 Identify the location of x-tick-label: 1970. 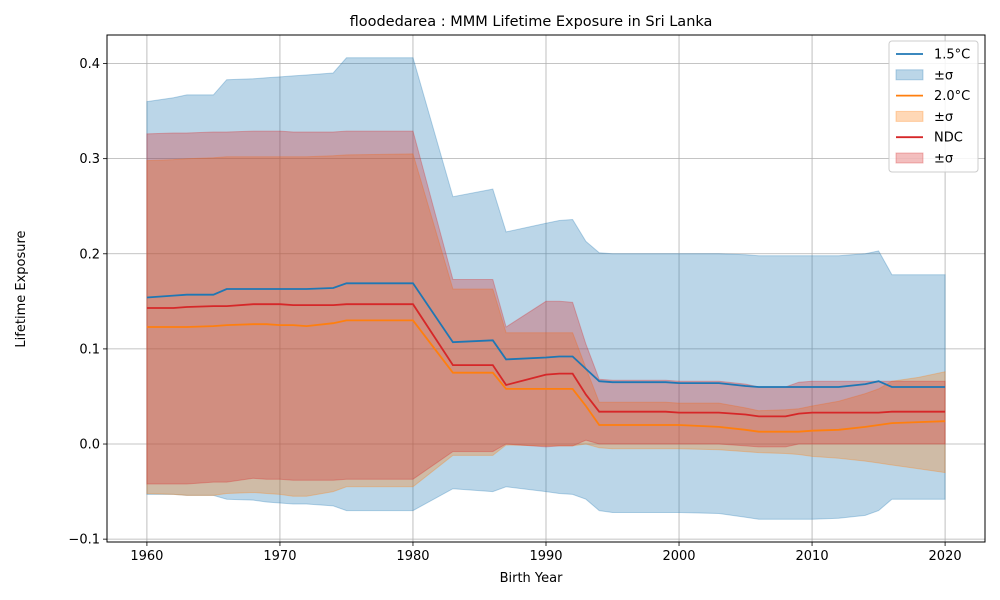
(279, 556).